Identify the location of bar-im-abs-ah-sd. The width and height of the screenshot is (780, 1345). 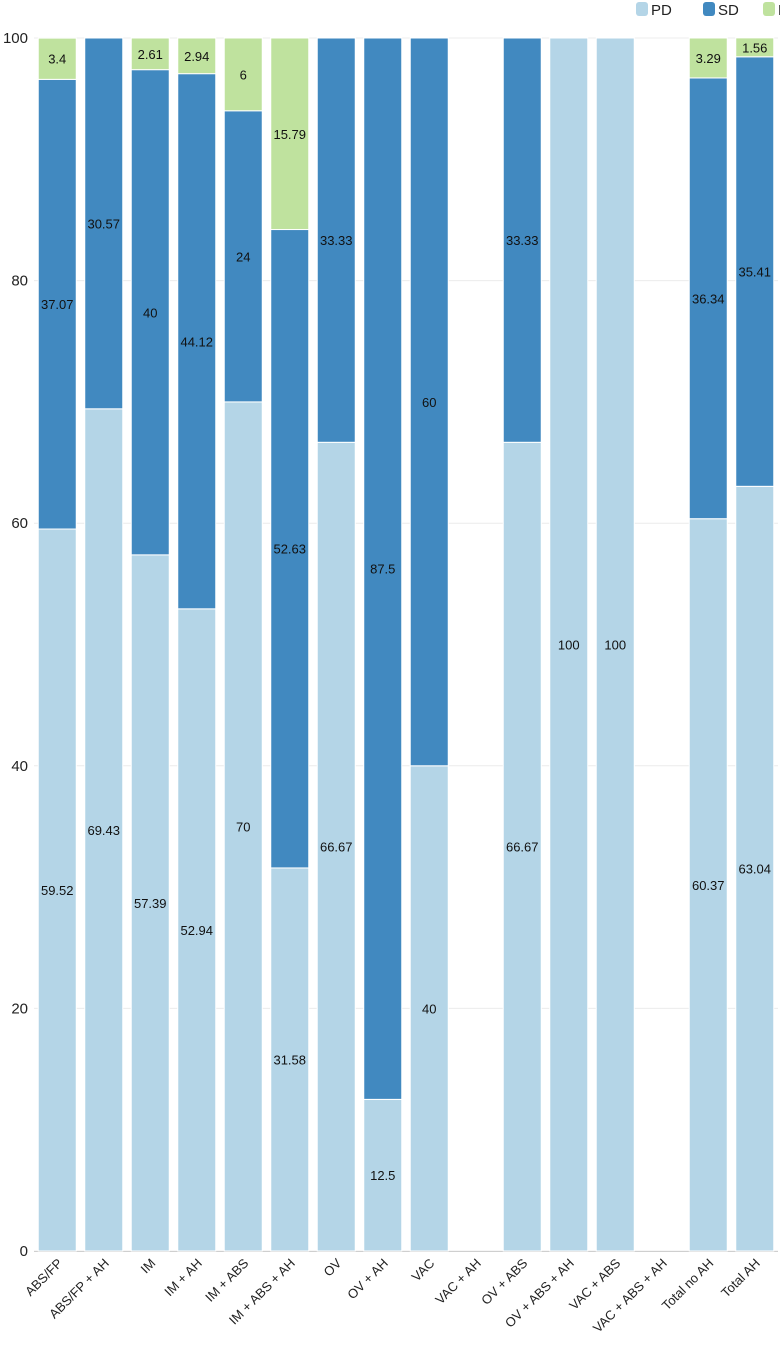
(290, 549).